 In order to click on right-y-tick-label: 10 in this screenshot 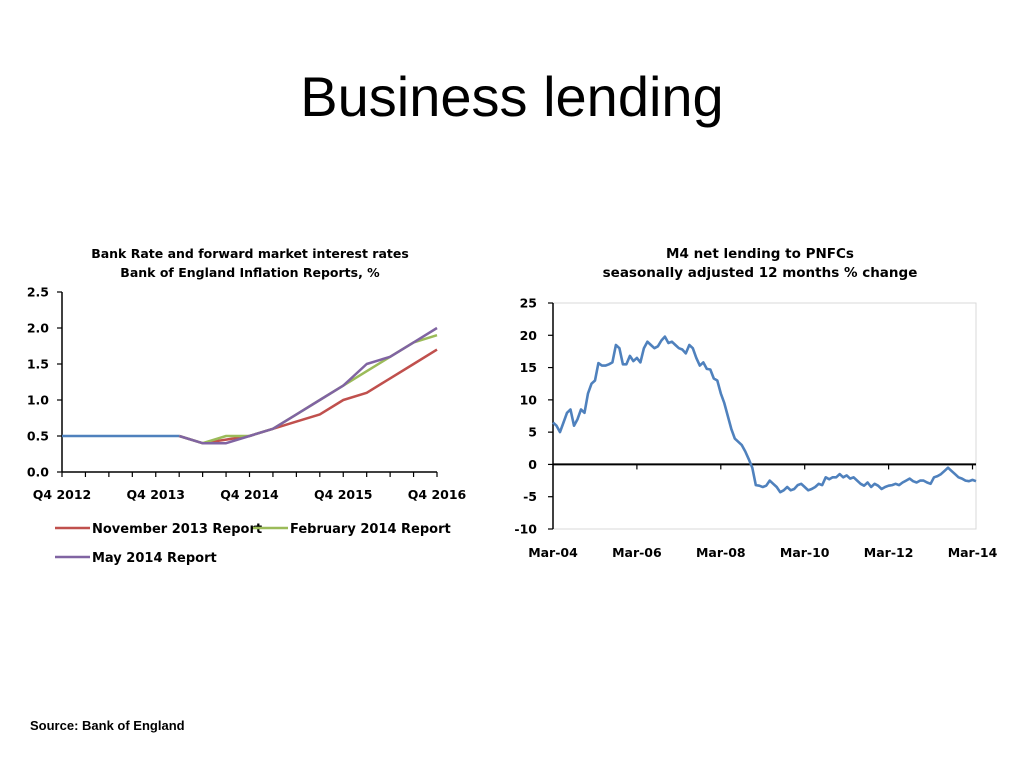, I will do `click(529, 399)`.